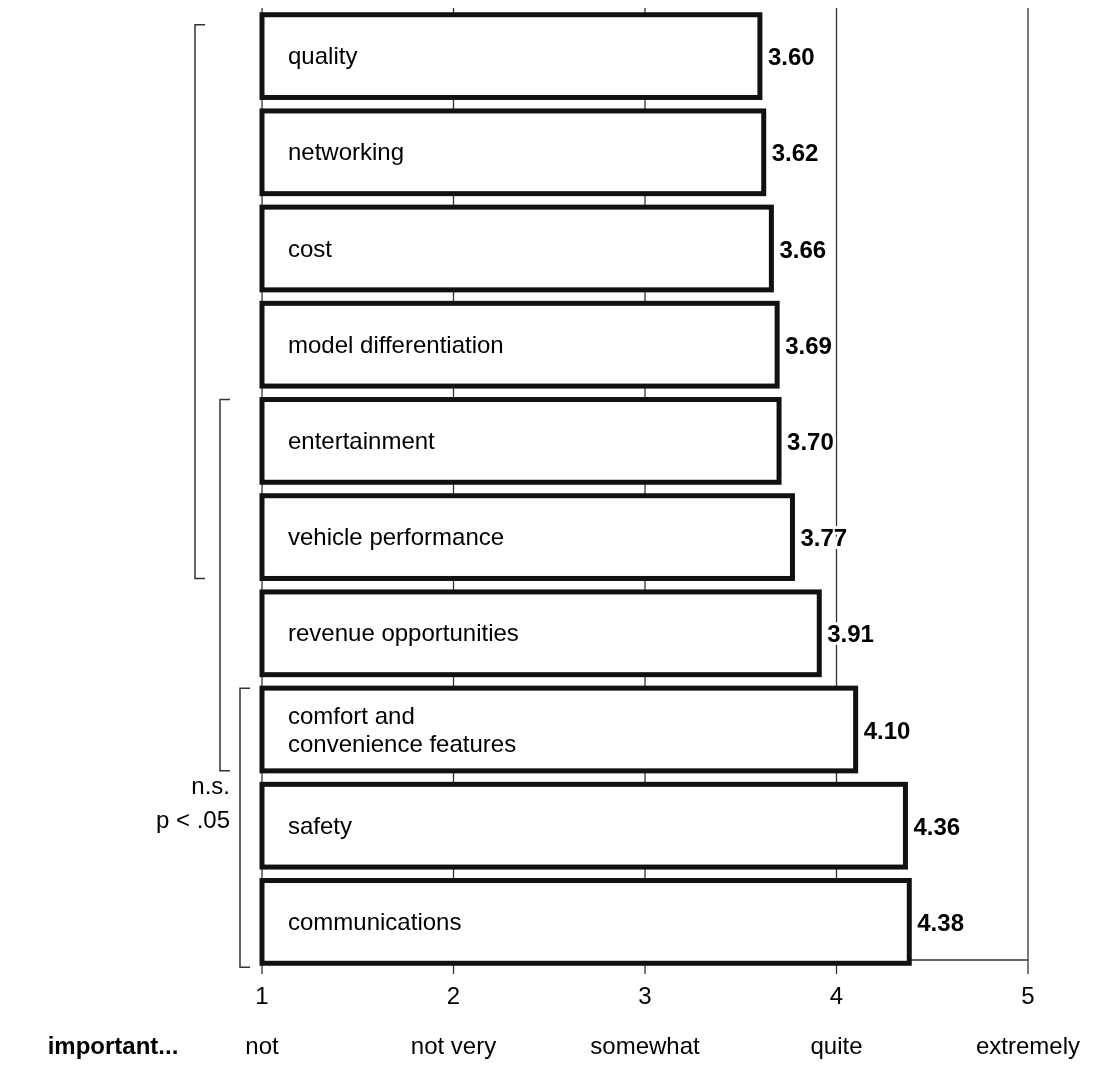 This screenshot has width=1104, height=1075. Describe the element at coordinates (645, 1045) in the screenshot. I see `text: somewhat` at that location.